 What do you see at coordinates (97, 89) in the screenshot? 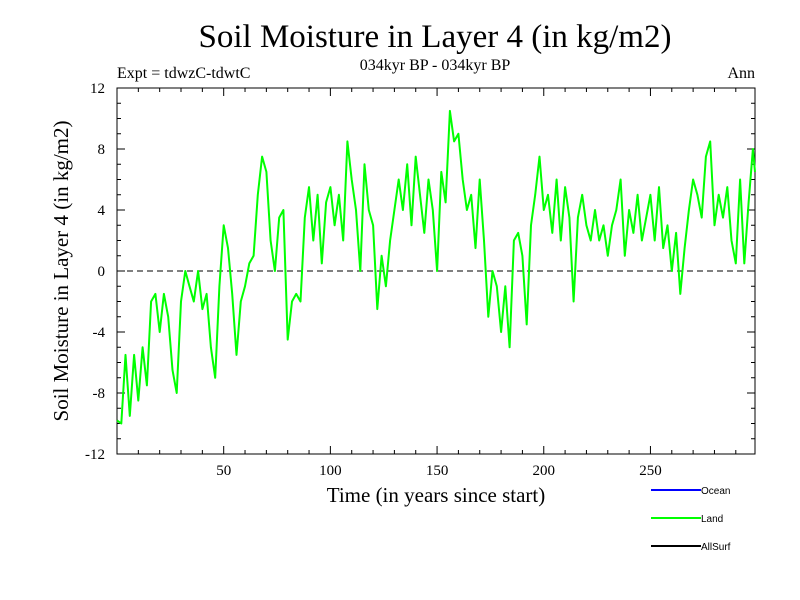
I see `y-tick-label: 12` at bounding box center [97, 89].